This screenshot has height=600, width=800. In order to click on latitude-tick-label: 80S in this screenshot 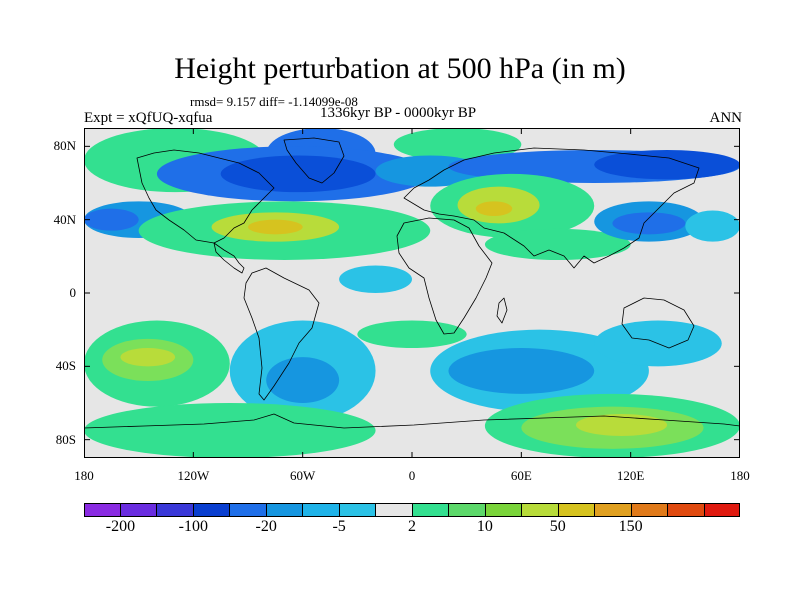, I will do `click(65, 439)`.